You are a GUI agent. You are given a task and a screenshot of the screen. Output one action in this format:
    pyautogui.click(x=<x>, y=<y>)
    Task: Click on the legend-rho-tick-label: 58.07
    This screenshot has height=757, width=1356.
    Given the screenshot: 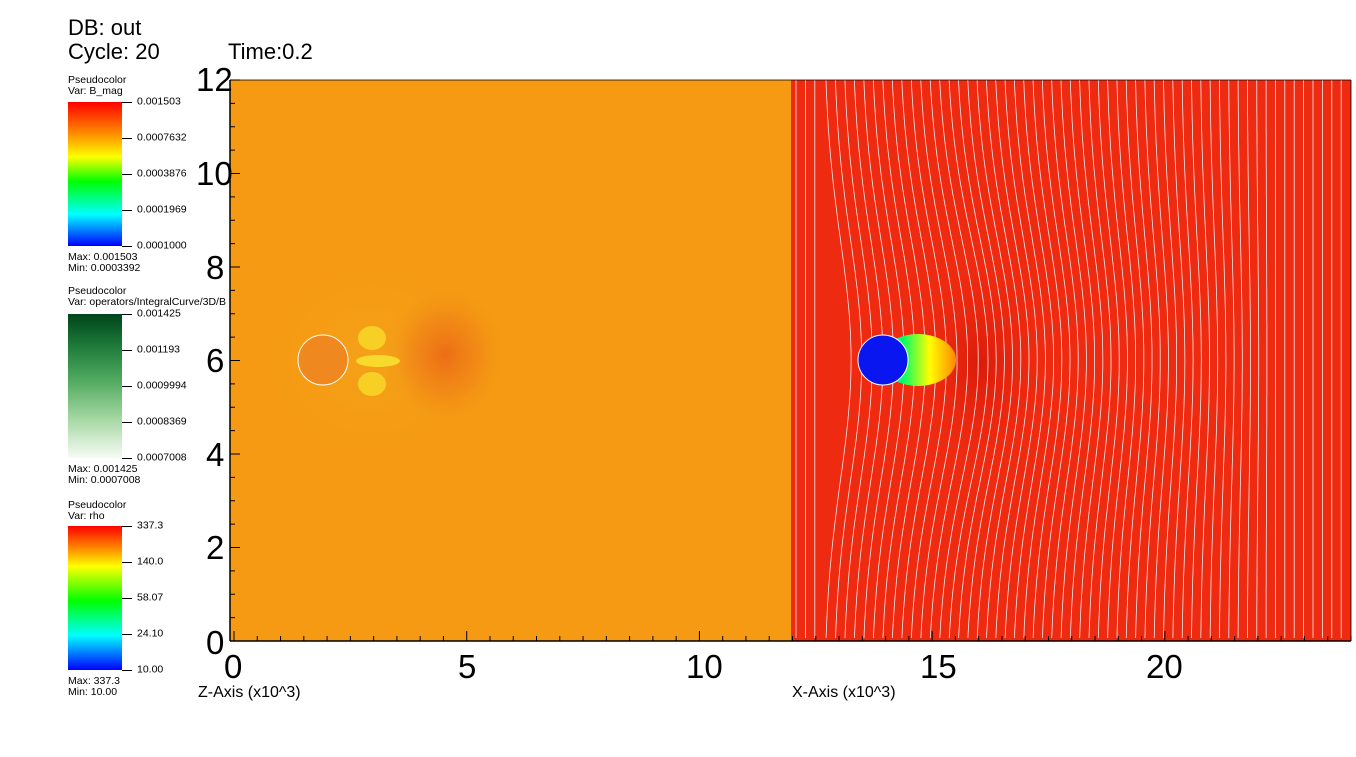 What is the action you would take?
    pyautogui.click(x=150, y=597)
    